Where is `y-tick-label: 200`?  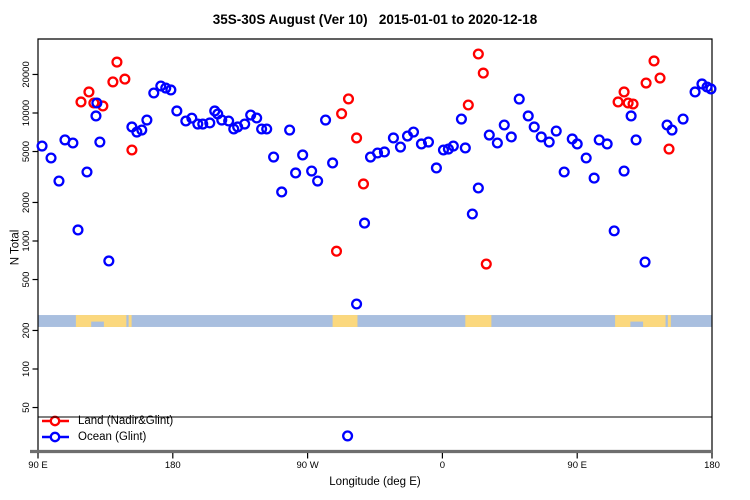
y-tick-label: 200 is located at coordinates (26, 331).